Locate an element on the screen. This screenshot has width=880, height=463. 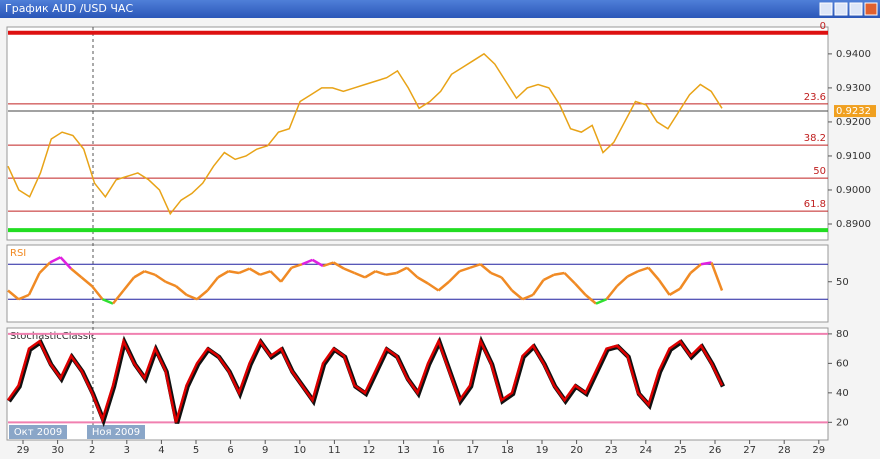
fib-label: 50 is located at coordinates (819, 171).